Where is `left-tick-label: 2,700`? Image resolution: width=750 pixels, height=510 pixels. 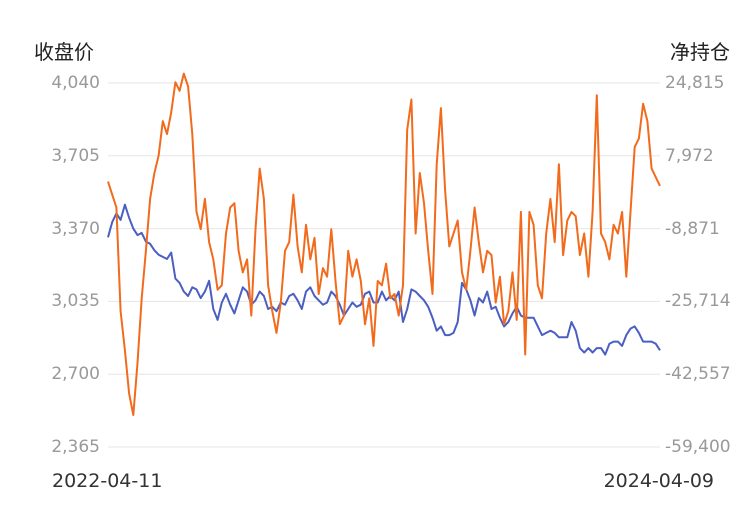
left-tick-label: 2,700 is located at coordinates (75, 374).